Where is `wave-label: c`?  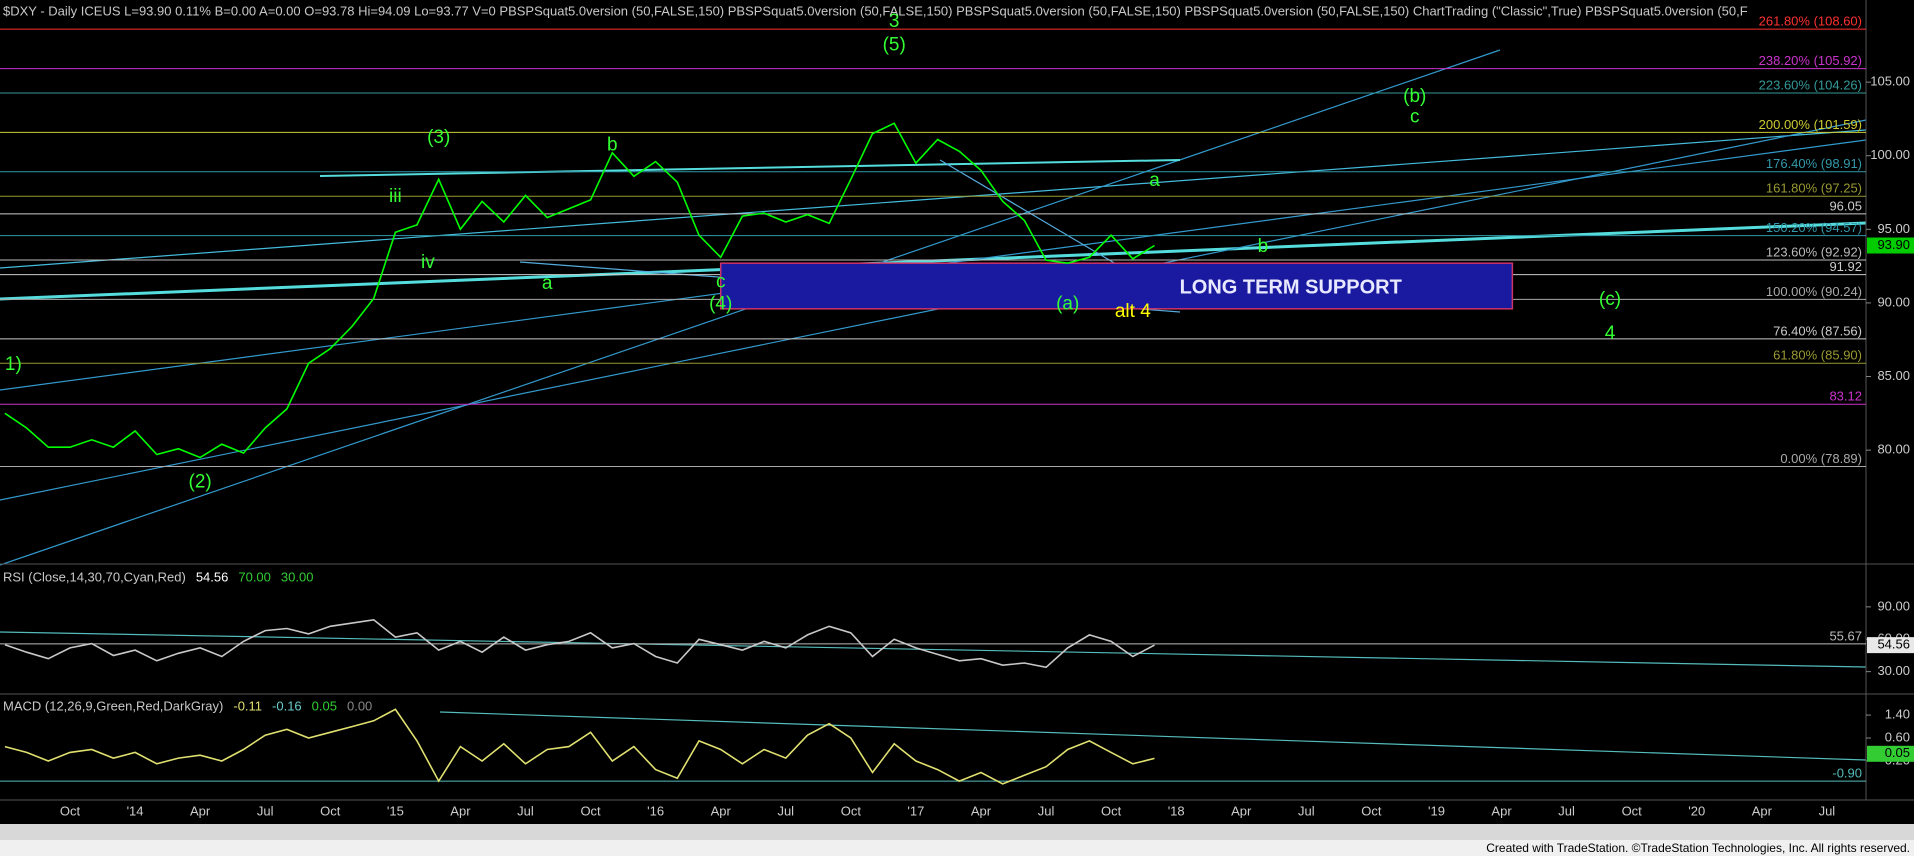
wave-label: c is located at coordinates (1415, 116).